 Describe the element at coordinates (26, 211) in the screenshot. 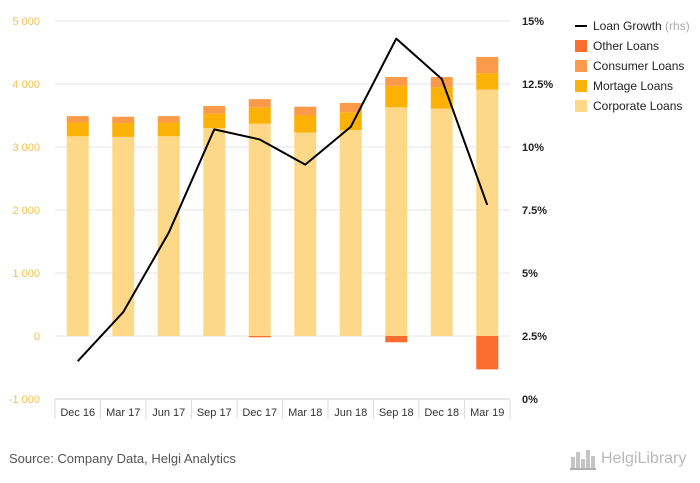

I see `y-left-tick-label: 2 000` at that location.